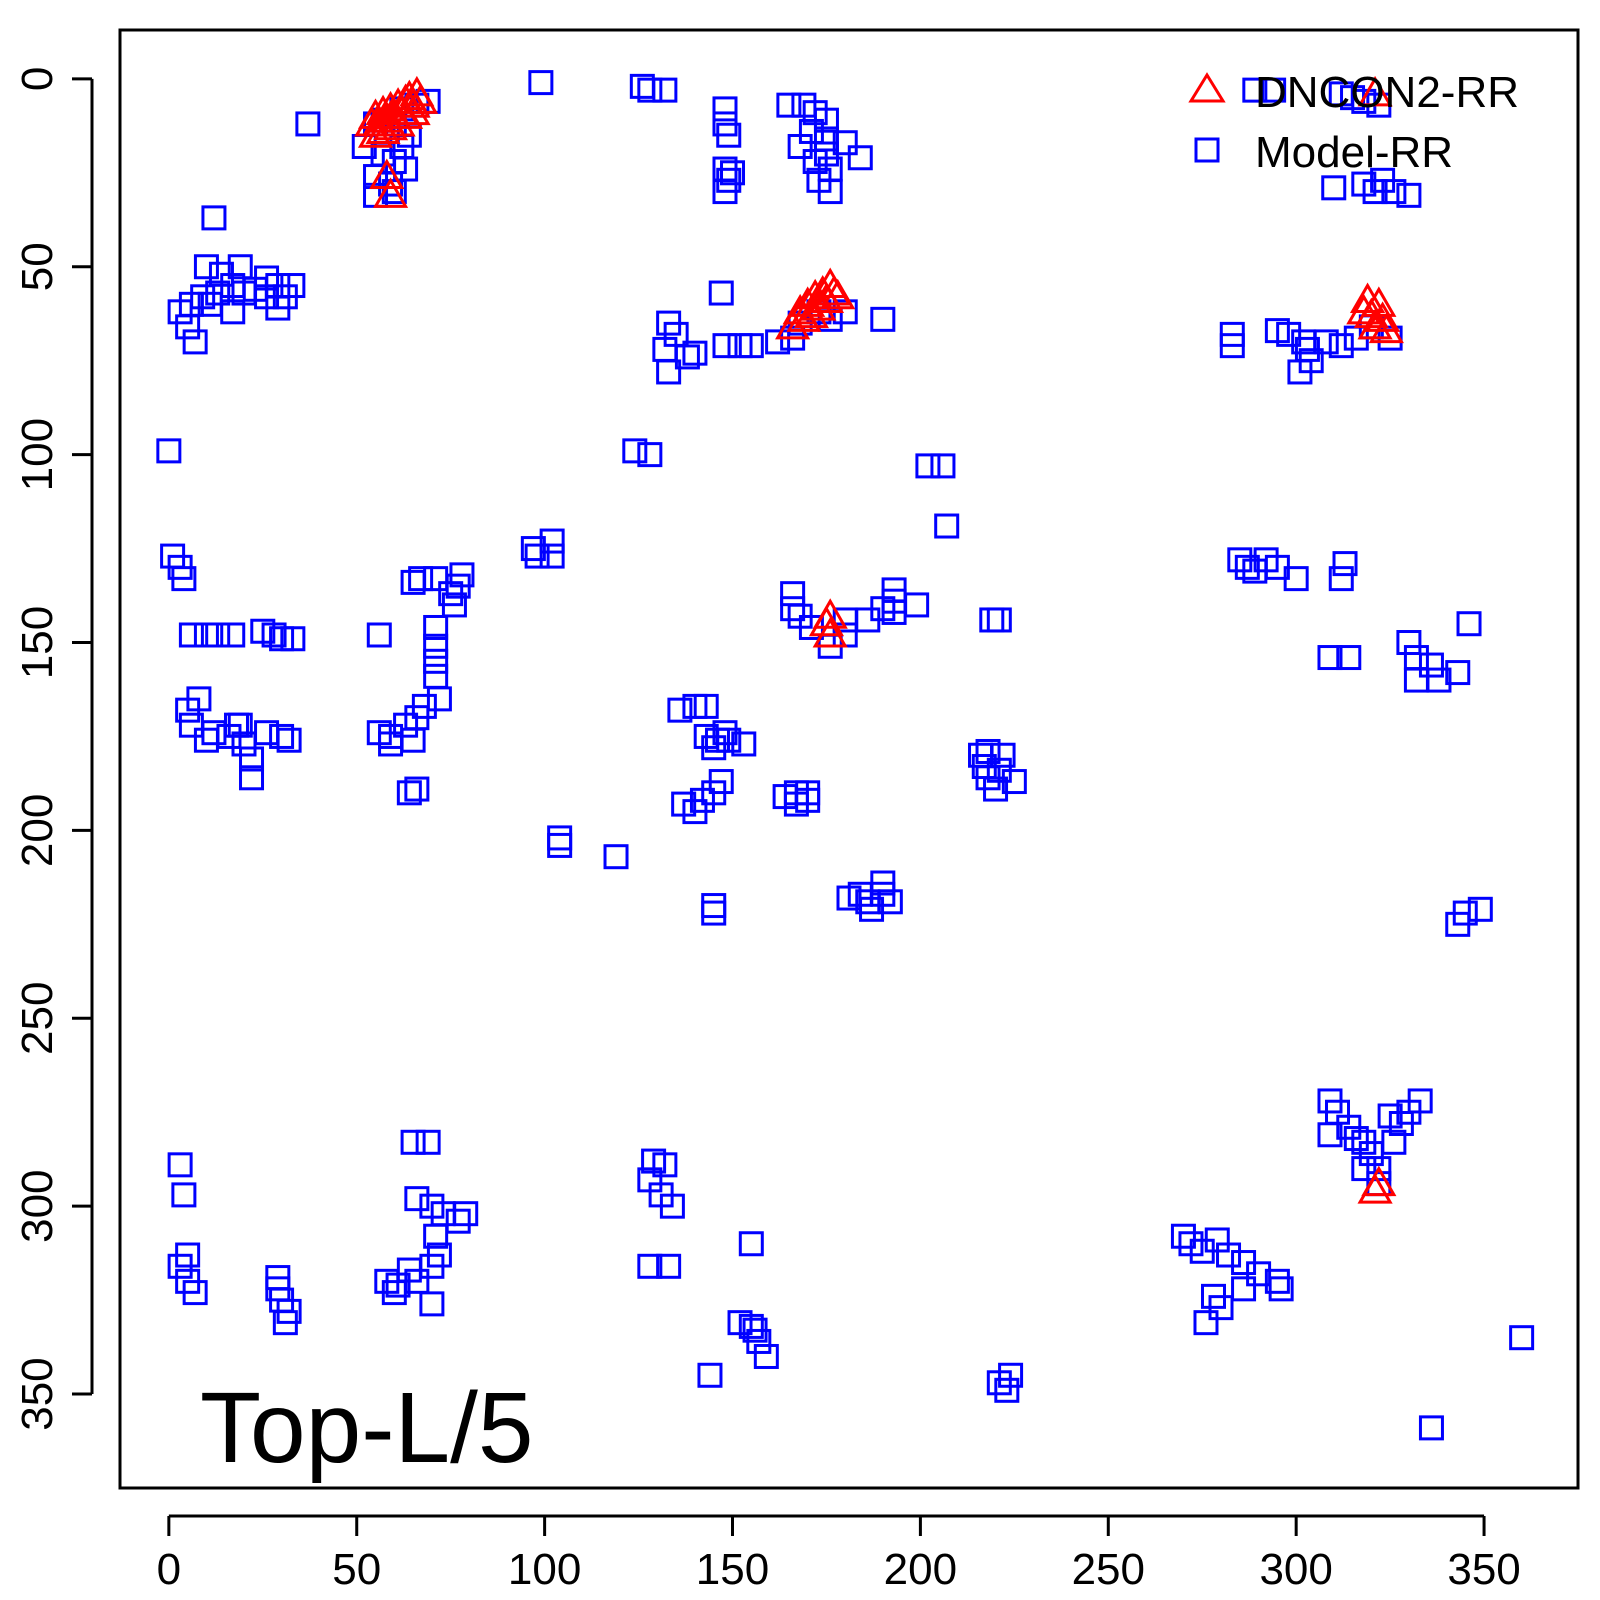  What do you see at coordinates (37, 454) in the screenshot?
I see `y-tick-label: 100` at bounding box center [37, 454].